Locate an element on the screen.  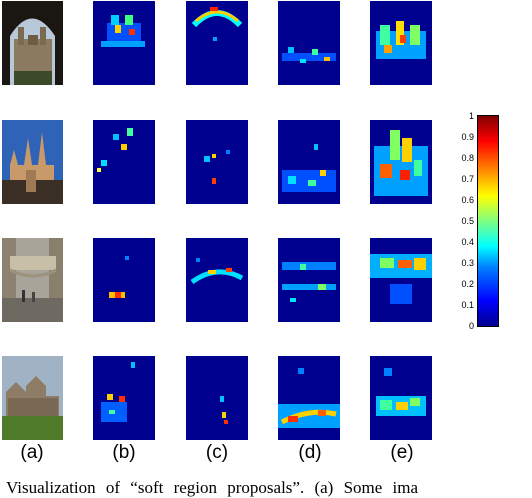
colorbar-tick: 0.8 is located at coordinates (467, 158).